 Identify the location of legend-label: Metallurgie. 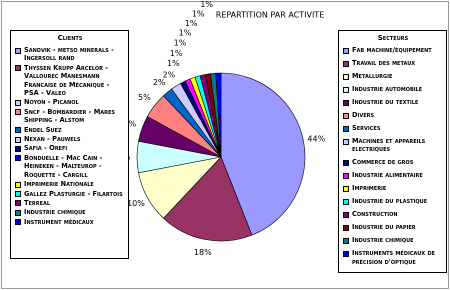
(372, 76).